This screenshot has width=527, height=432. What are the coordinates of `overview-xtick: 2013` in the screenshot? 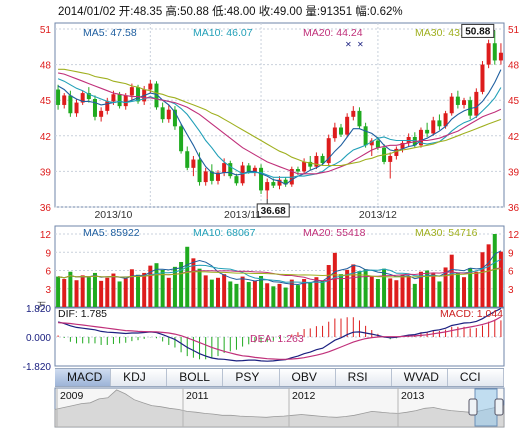 It's located at (413, 396).